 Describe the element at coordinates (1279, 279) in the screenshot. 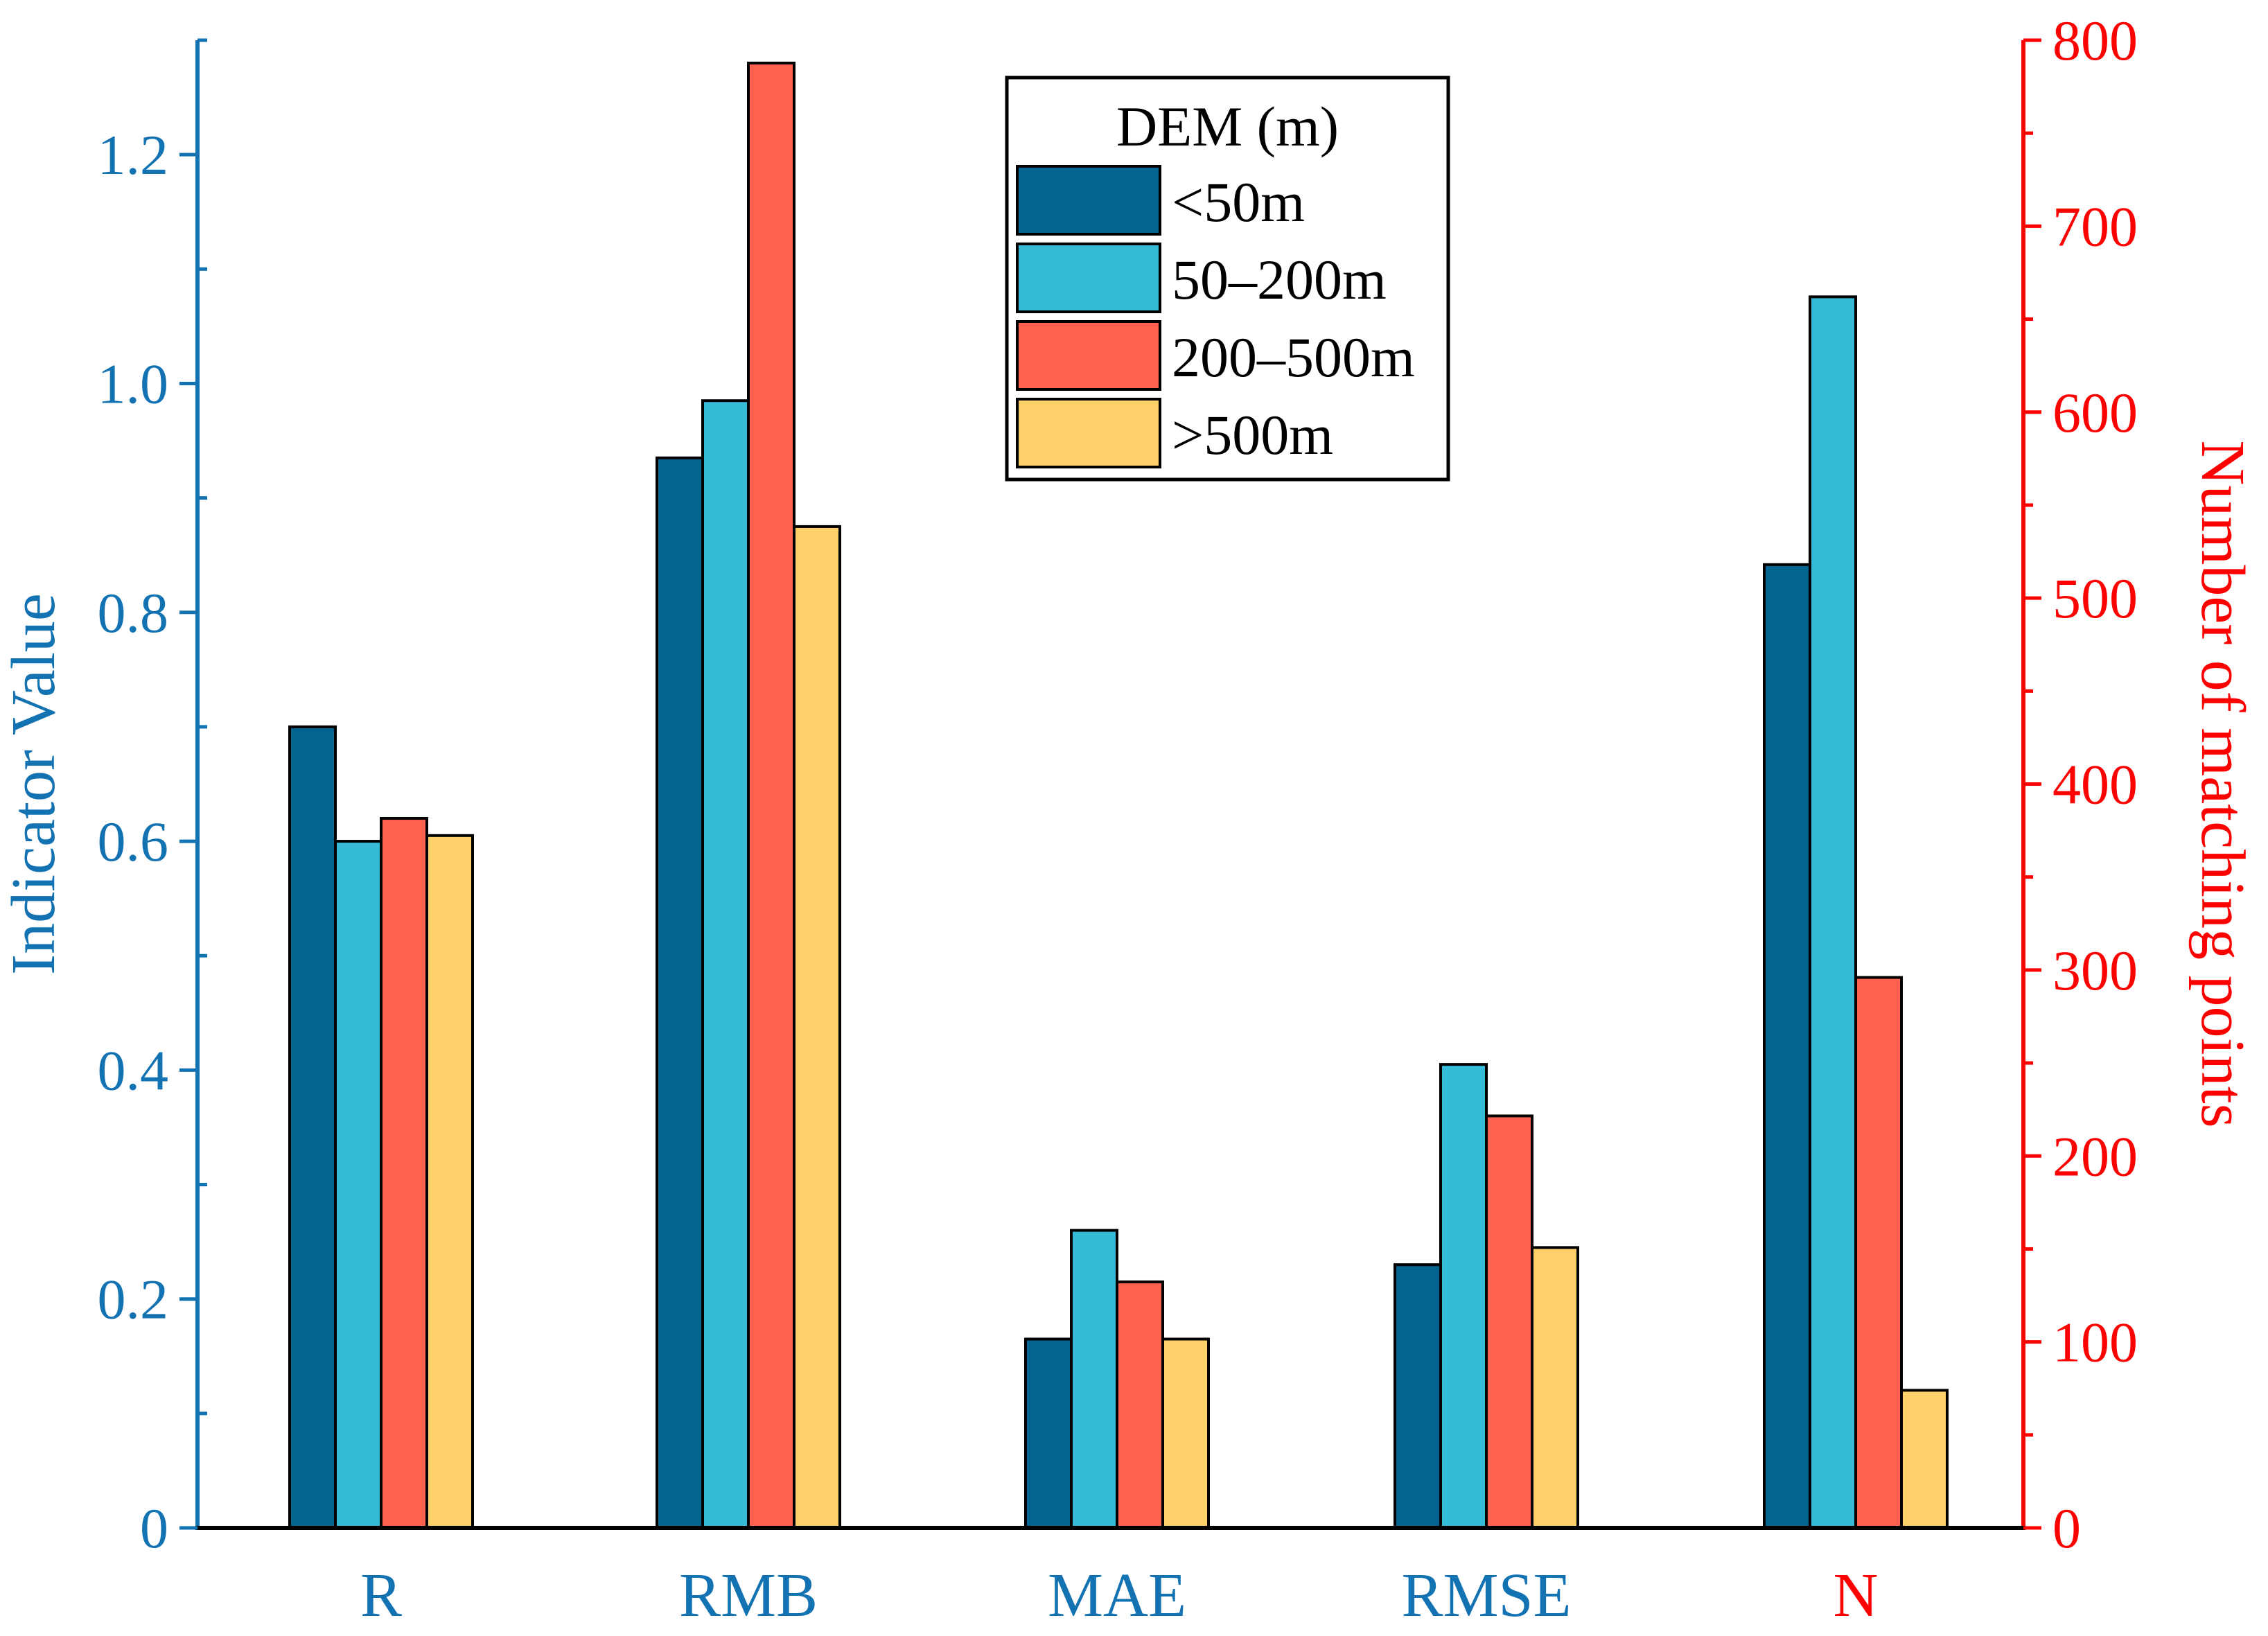

I see `legend-label: 50–200m` at that location.